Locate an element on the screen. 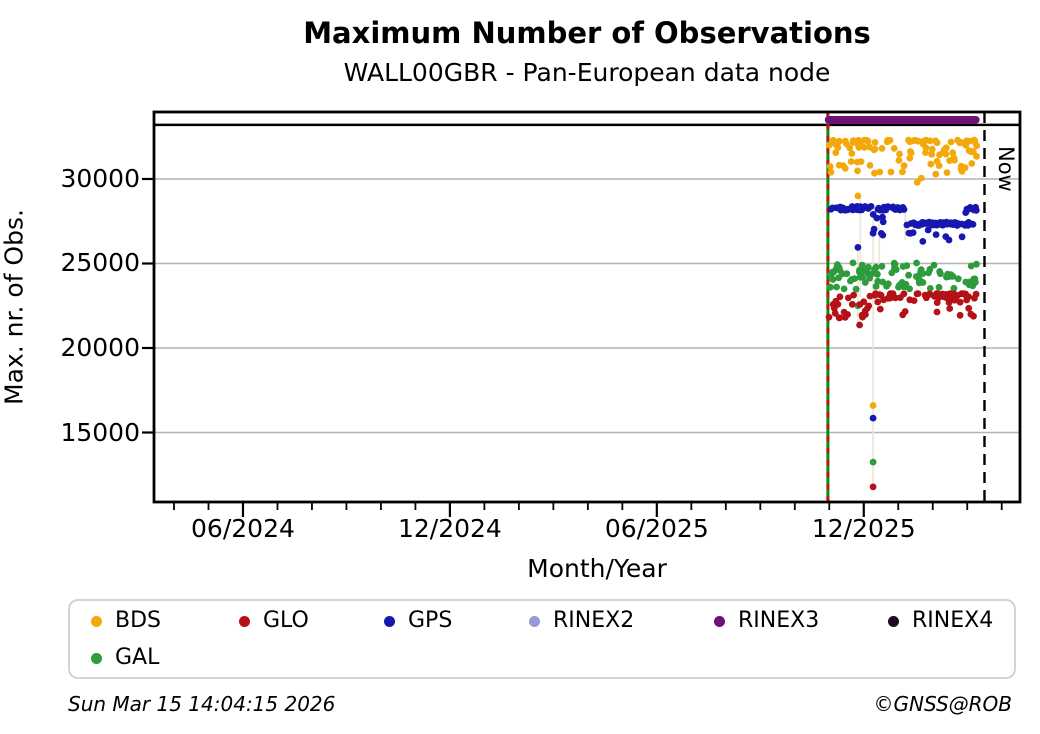  credit: ©GNSS@ROB is located at coordinates (943, 704).